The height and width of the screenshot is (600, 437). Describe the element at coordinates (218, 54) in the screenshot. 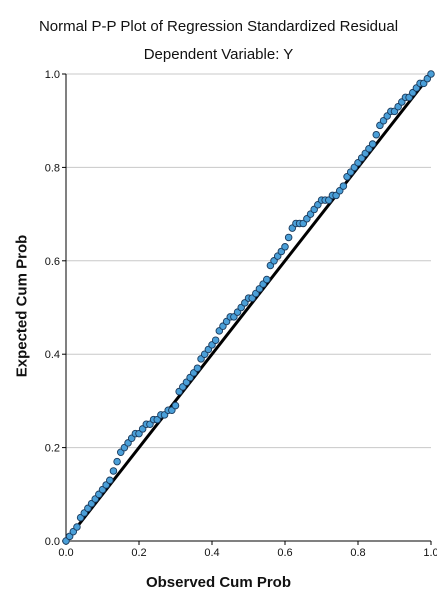

I see `chart-subtitle: Dependent Variable: Y` at that location.